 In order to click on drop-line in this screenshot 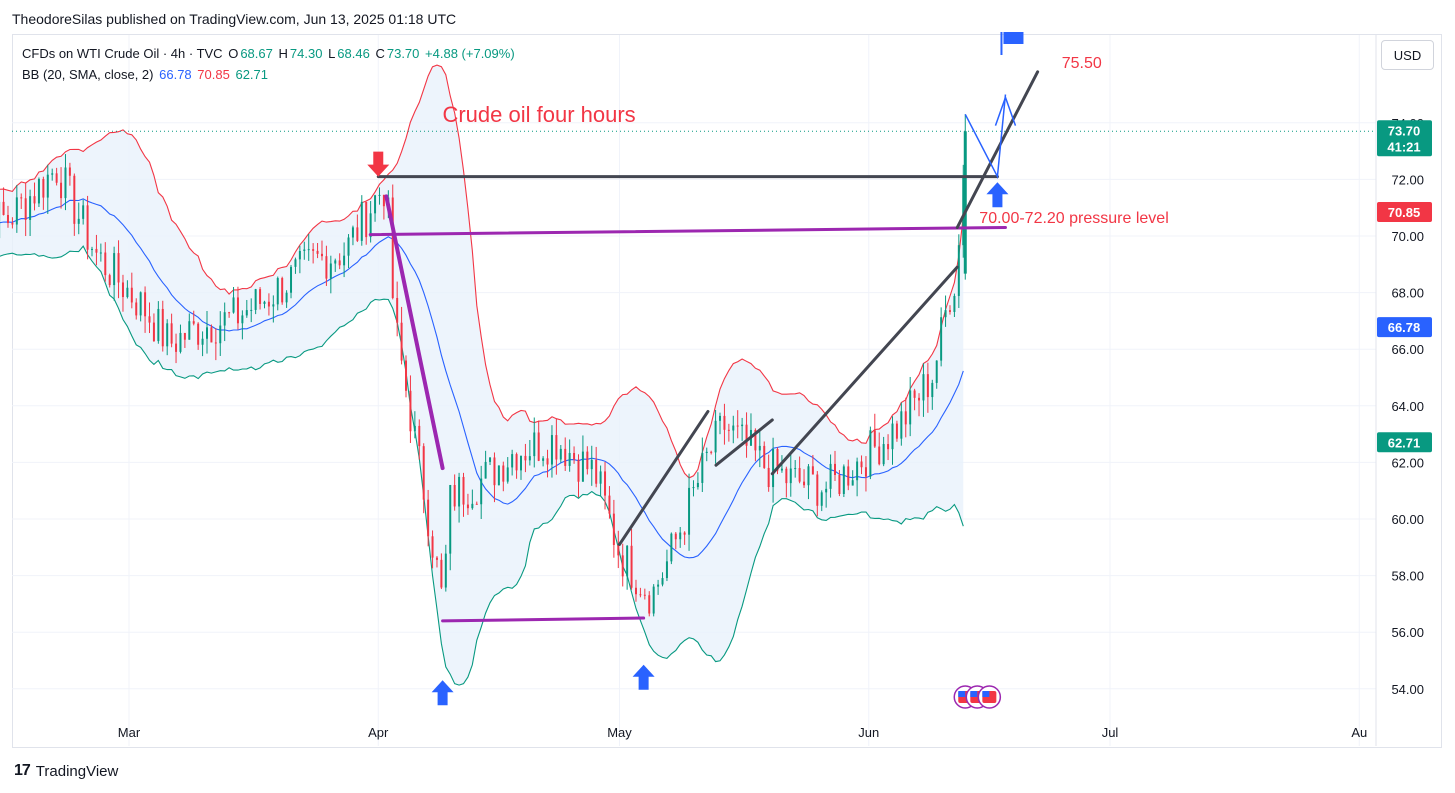, I will do `click(414, 332)`.